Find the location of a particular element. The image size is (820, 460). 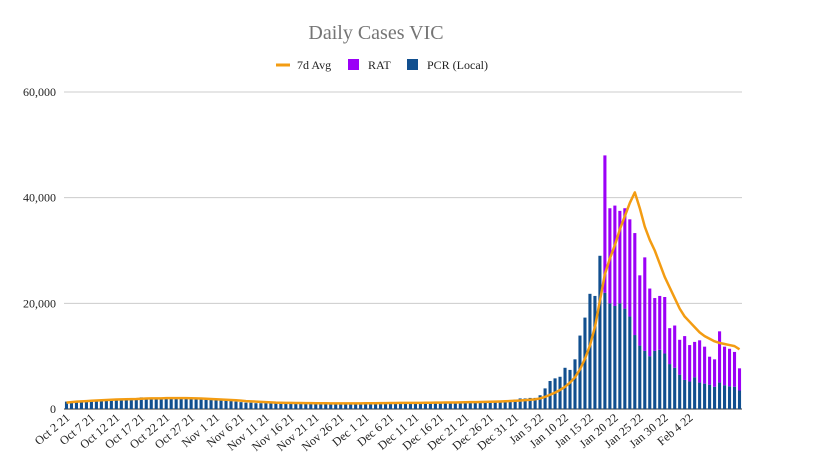

legend: 7d Avg RAT PCR (Local) is located at coordinates (382, 65).